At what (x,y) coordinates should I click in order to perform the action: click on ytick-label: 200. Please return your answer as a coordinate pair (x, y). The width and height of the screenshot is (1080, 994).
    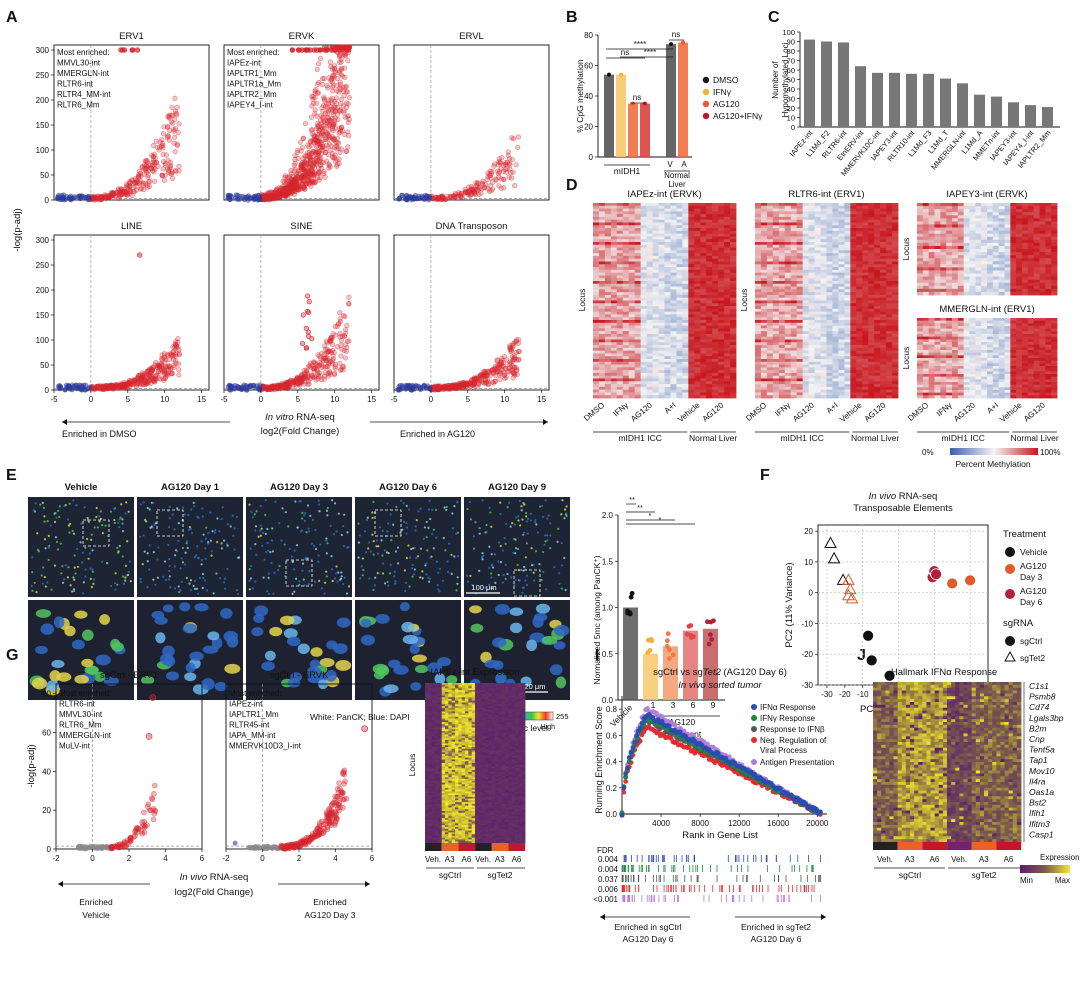
    Looking at the image, I should click on (43, 100).